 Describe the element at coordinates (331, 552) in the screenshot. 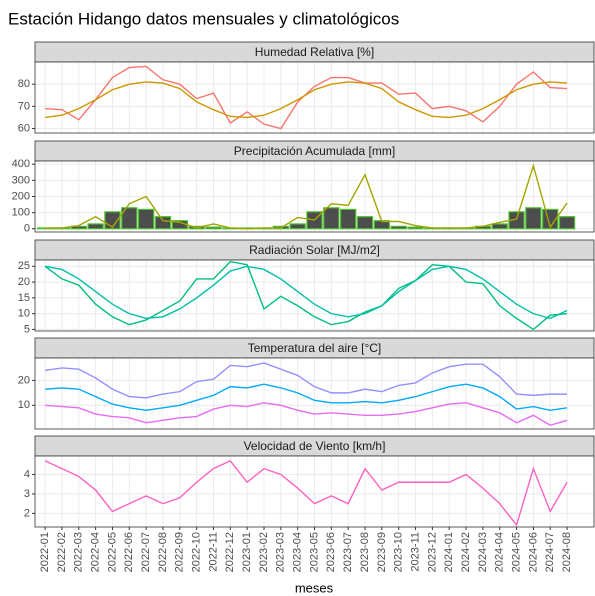

I see `x-tick-label: 2023-06` at that location.